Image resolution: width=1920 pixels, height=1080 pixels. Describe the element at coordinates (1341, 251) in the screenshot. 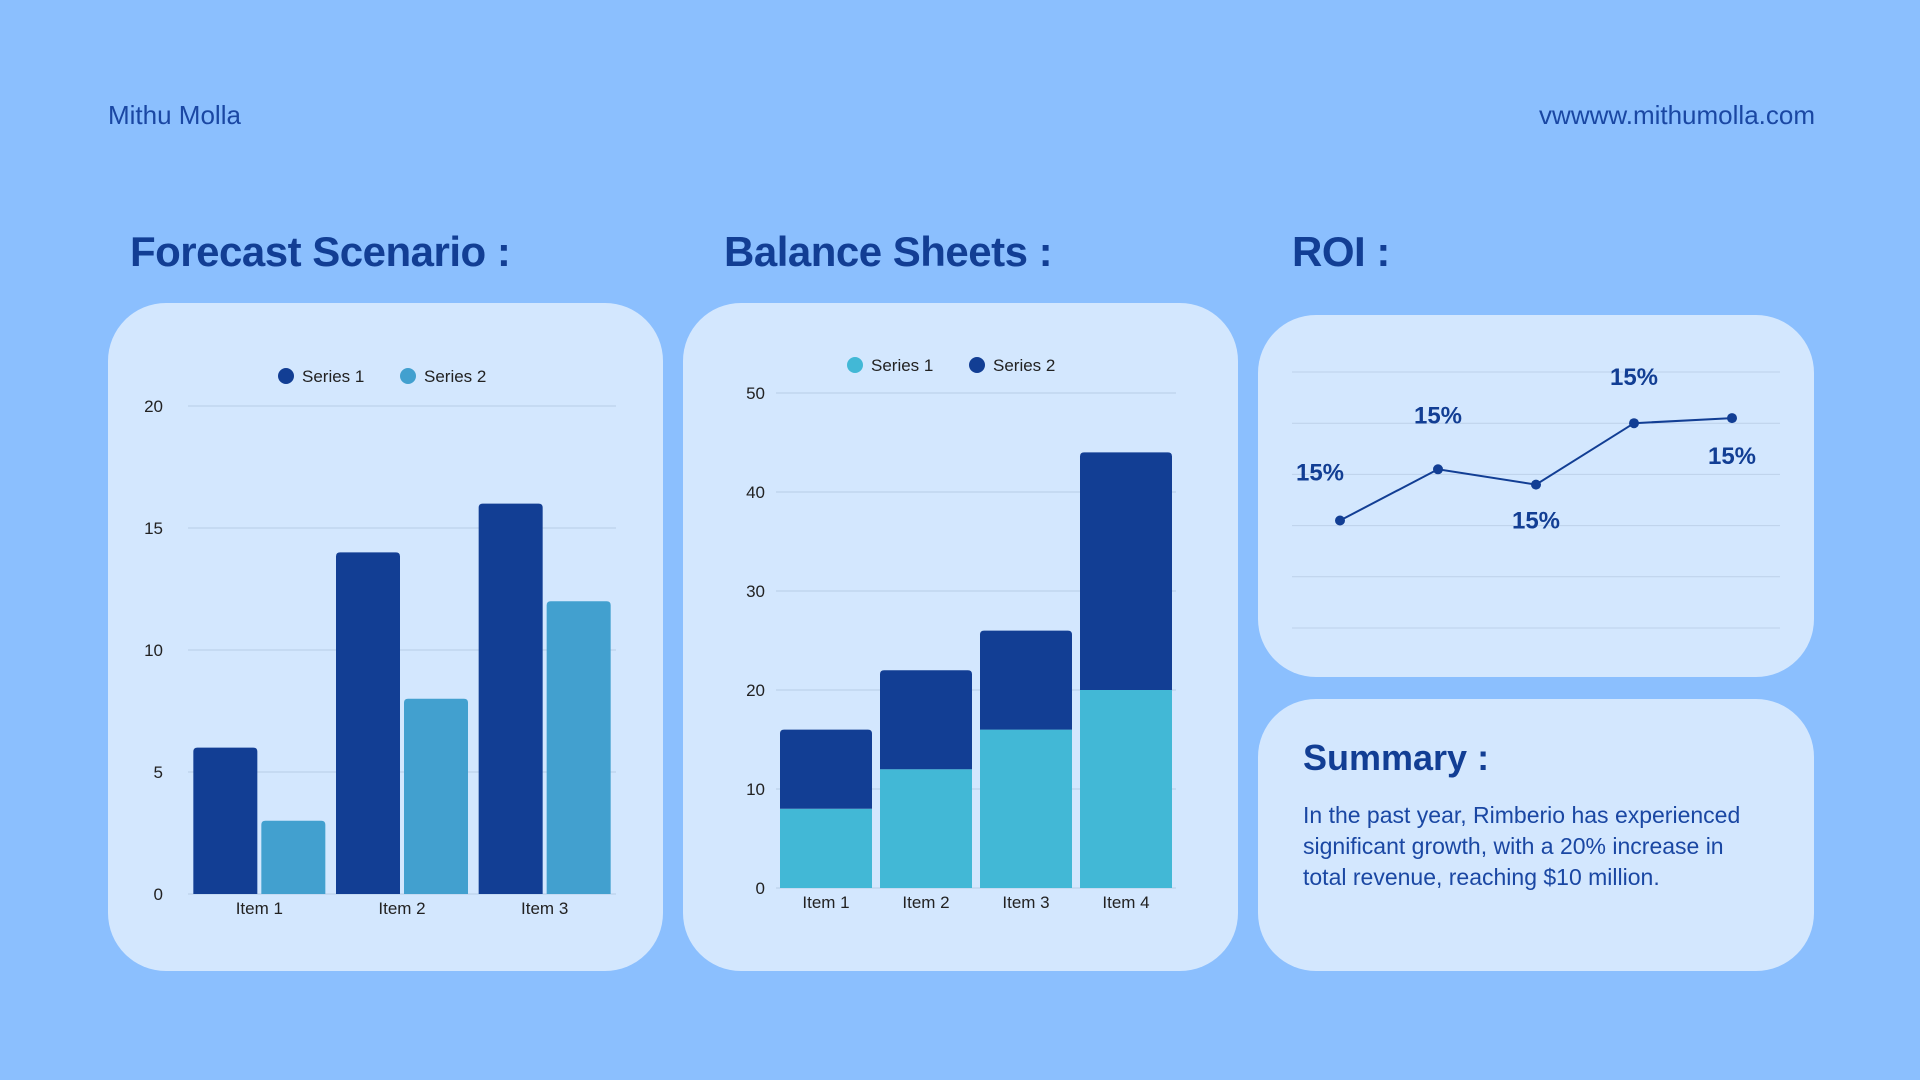

I see `roi-title: ROI :` at that location.